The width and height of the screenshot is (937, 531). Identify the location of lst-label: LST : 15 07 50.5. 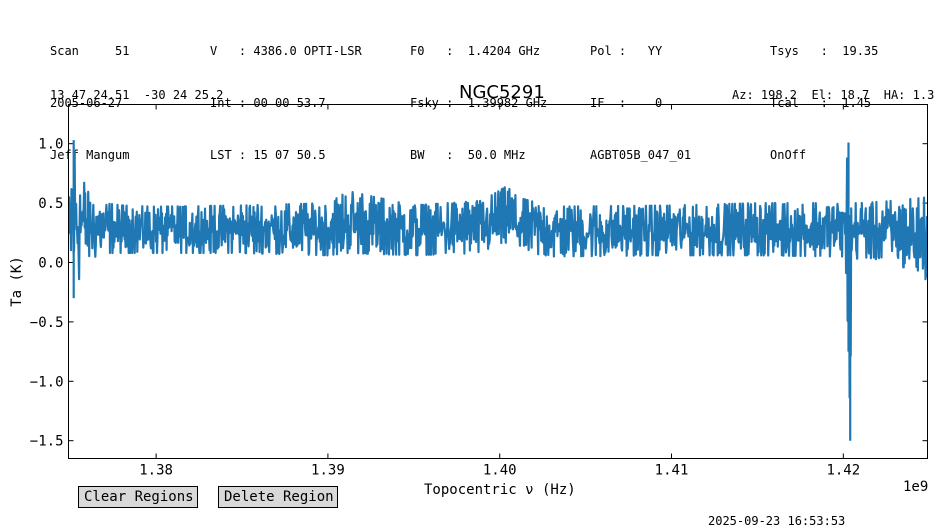
(268, 155).